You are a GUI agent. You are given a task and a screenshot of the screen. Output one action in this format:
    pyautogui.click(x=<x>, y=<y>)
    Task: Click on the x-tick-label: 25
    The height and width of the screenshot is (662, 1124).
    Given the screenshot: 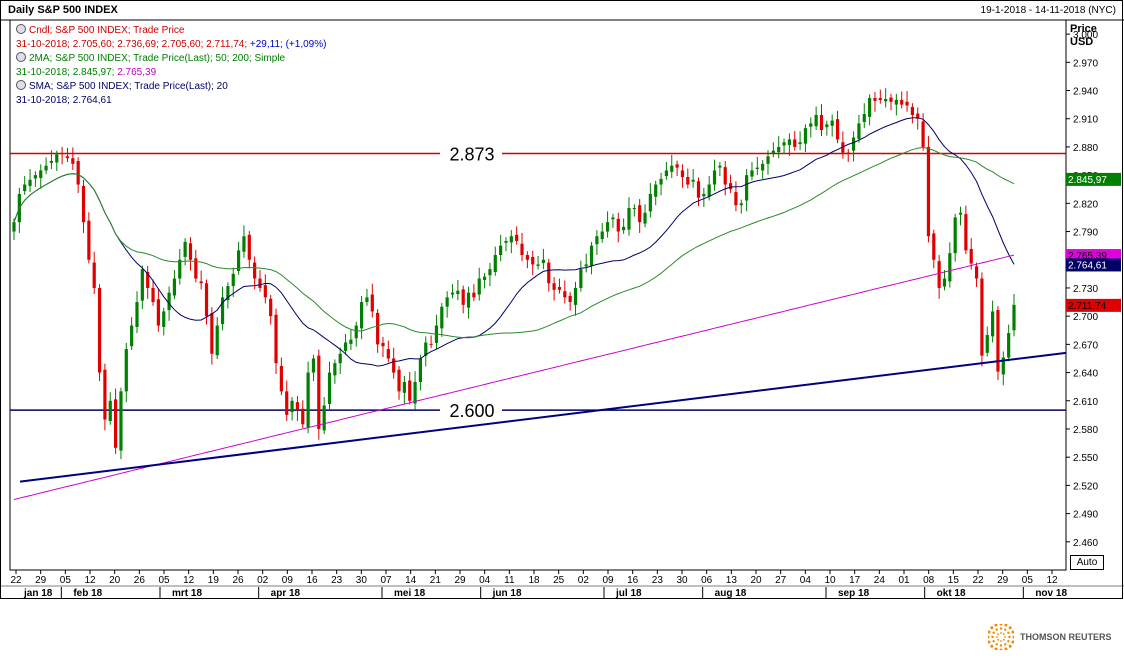 What is the action you would take?
    pyautogui.click(x=559, y=580)
    